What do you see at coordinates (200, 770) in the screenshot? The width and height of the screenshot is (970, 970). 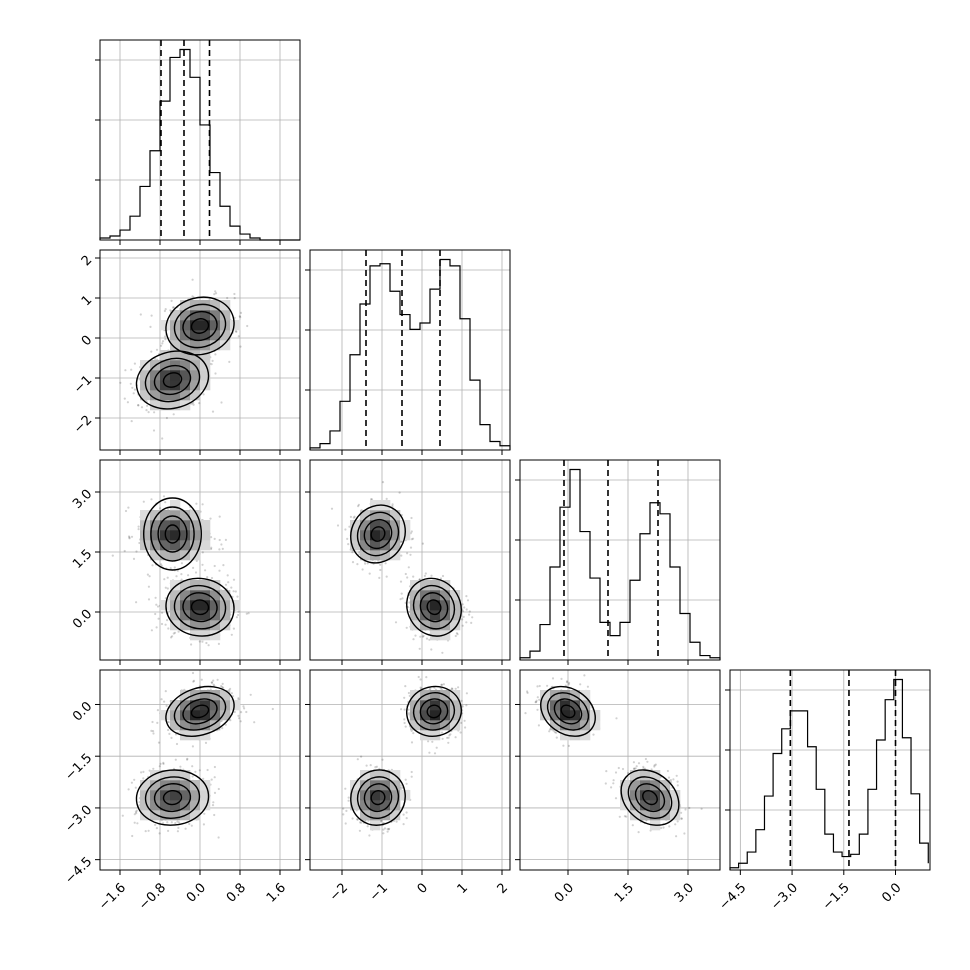 I see `panel-content` at bounding box center [200, 770].